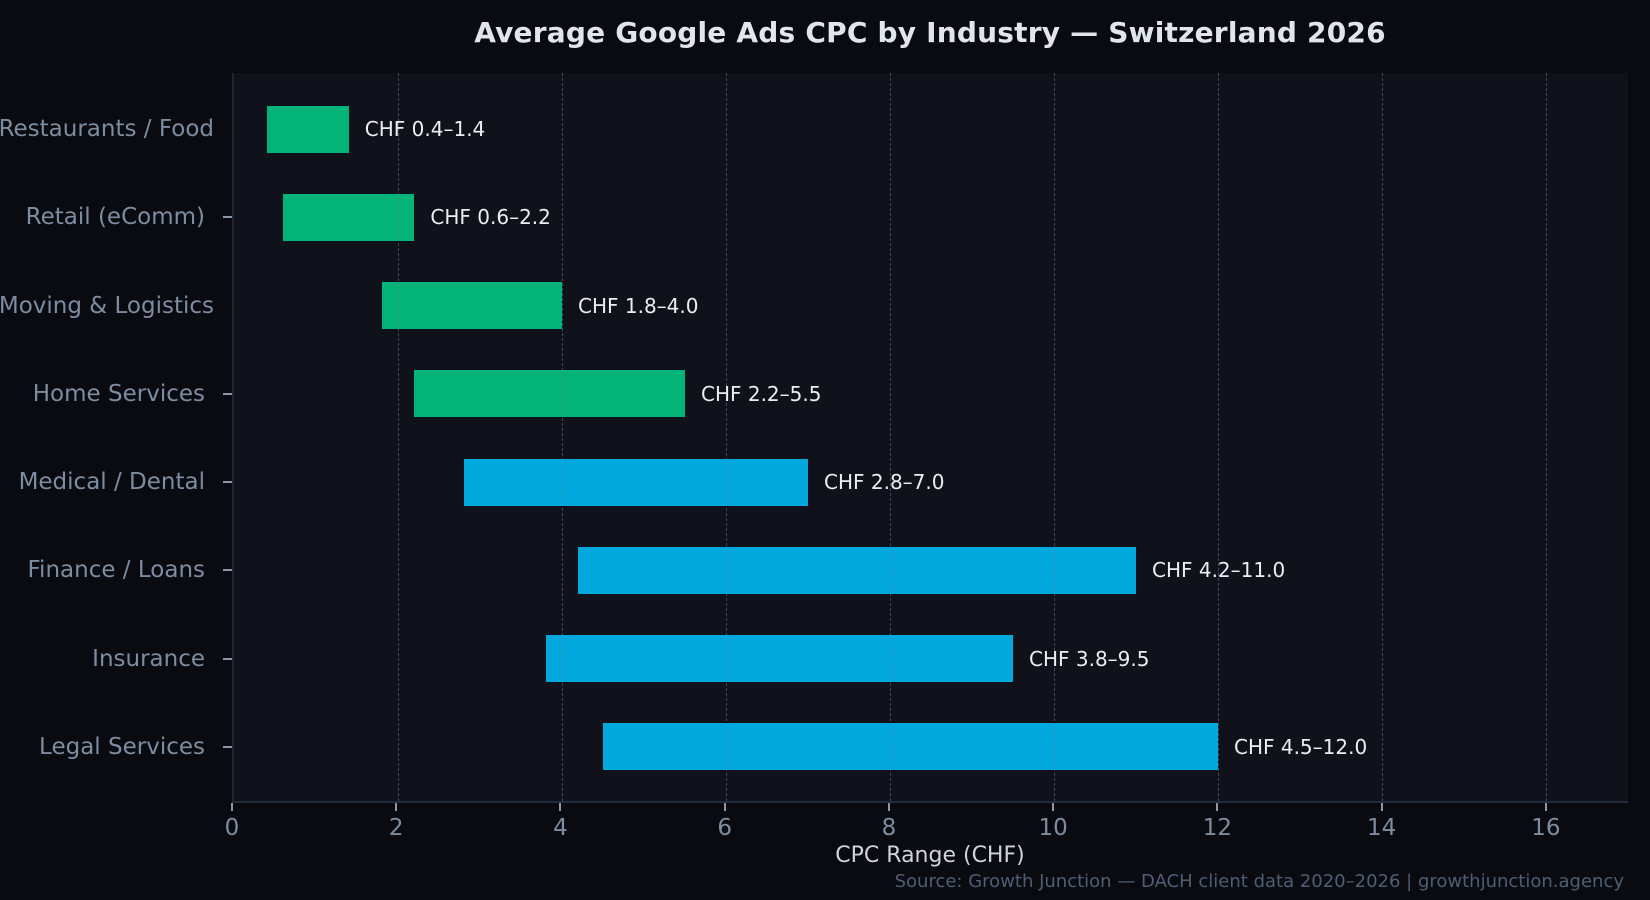 The height and width of the screenshot is (900, 1650). What do you see at coordinates (725, 828) in the screenshot?
I see `x-tick-label: 6` at bounding box center [725, 828].